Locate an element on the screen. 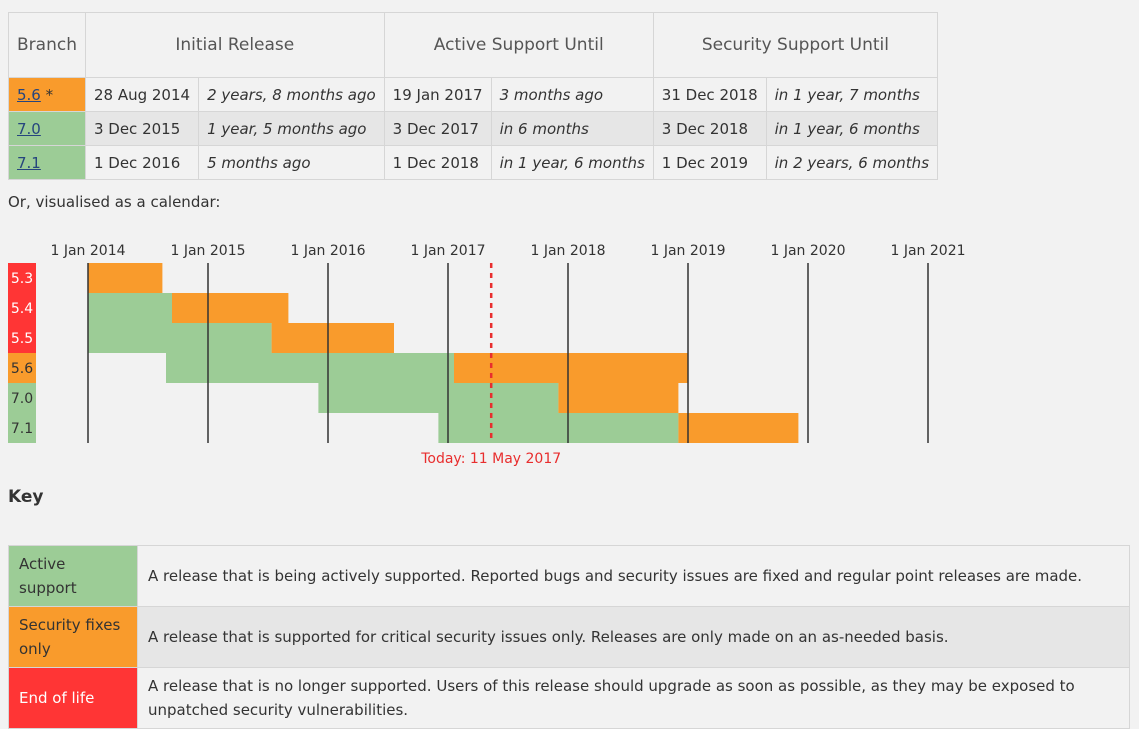 Image resolution: width=1139 pixels, height=729 pixels. active-relative: in 1 year, 6 months is located at coordinates (572, 162).